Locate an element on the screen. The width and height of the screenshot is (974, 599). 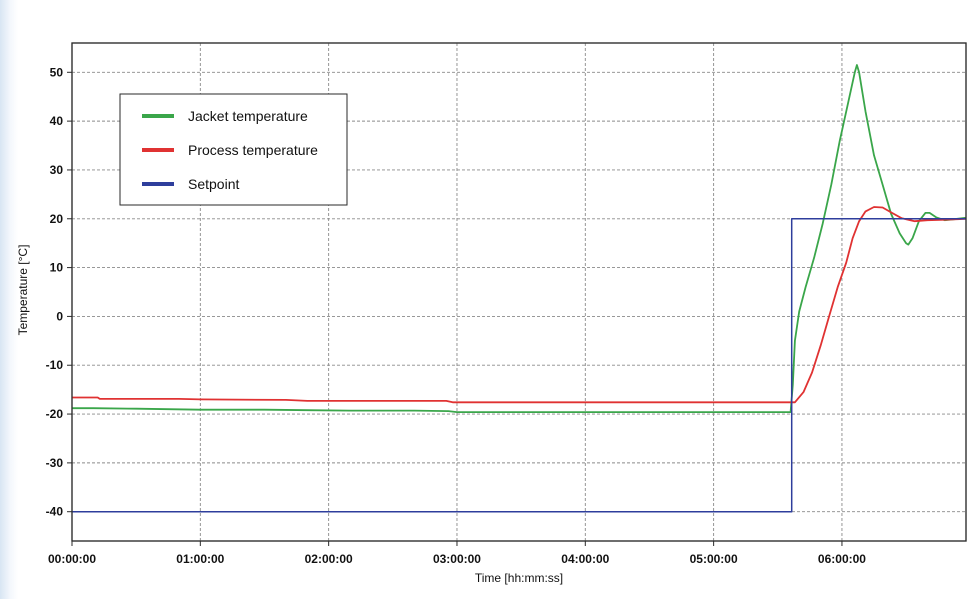
y-tick-label: 0 is located at coordinates (59, 316).